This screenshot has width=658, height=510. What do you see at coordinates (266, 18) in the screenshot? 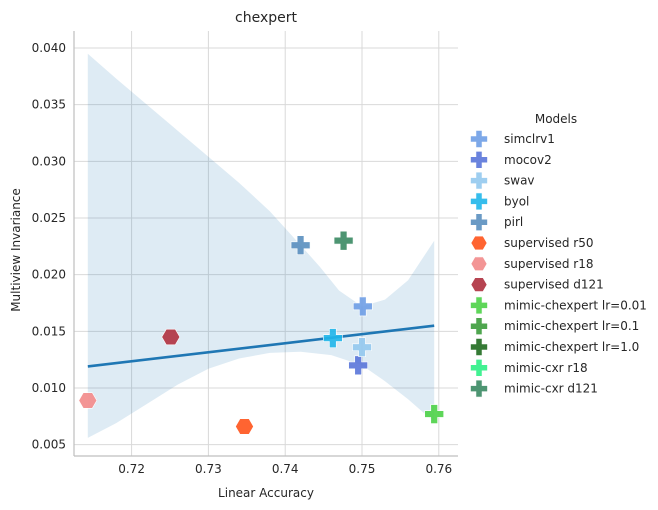
I see `chart-title: chexpert` at bounding box center [266, 18].